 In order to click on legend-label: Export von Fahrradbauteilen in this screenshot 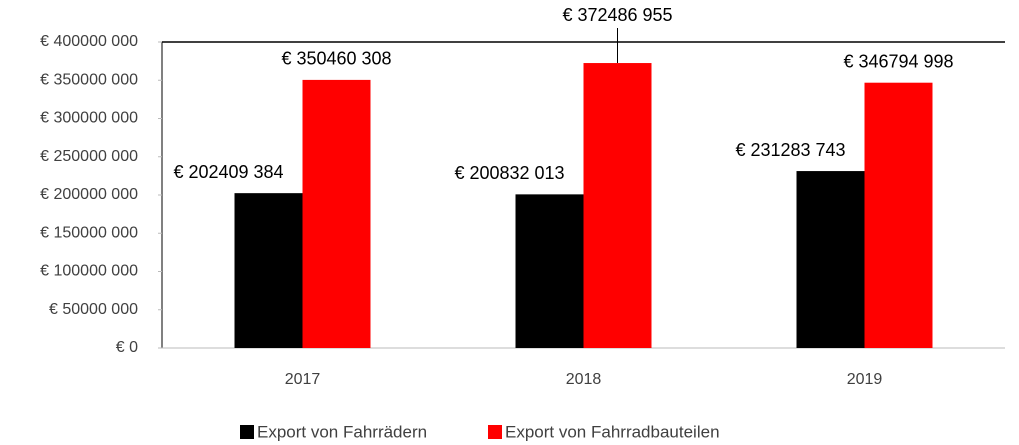, I will do `click(612, 431)`.